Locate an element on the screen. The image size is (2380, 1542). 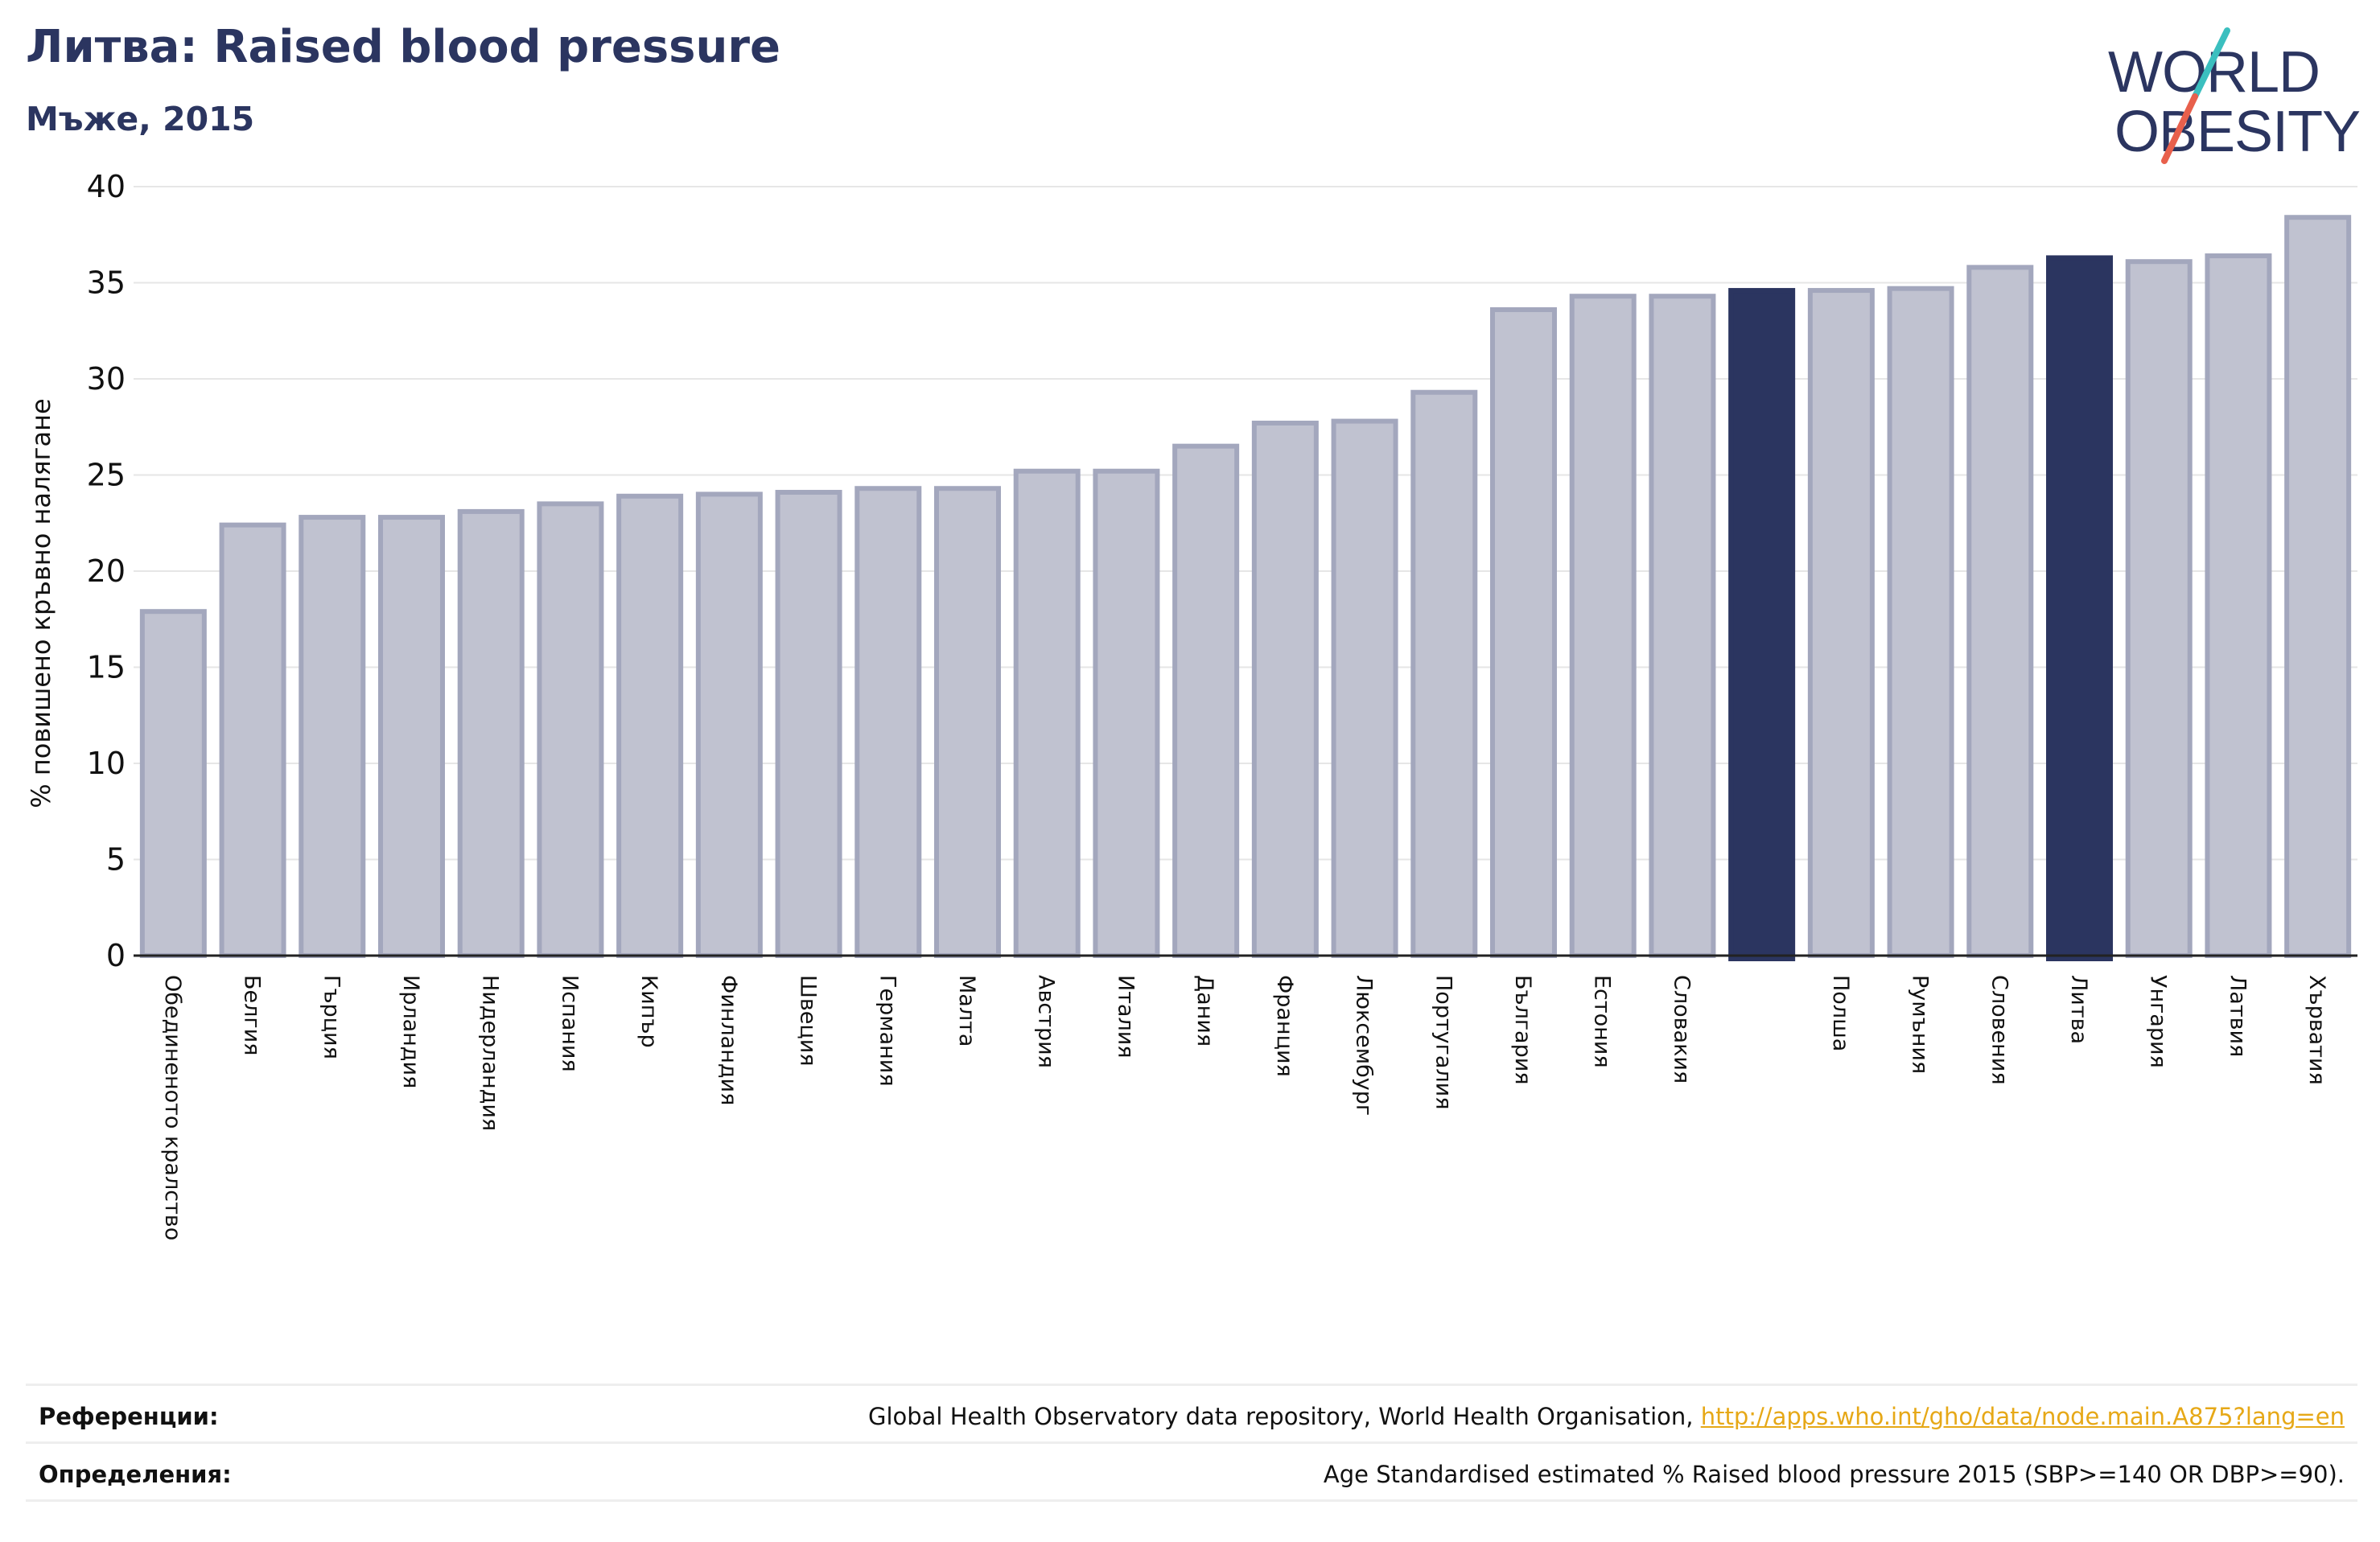
logo-slash-bottom is located at coordinates (2179, 128).